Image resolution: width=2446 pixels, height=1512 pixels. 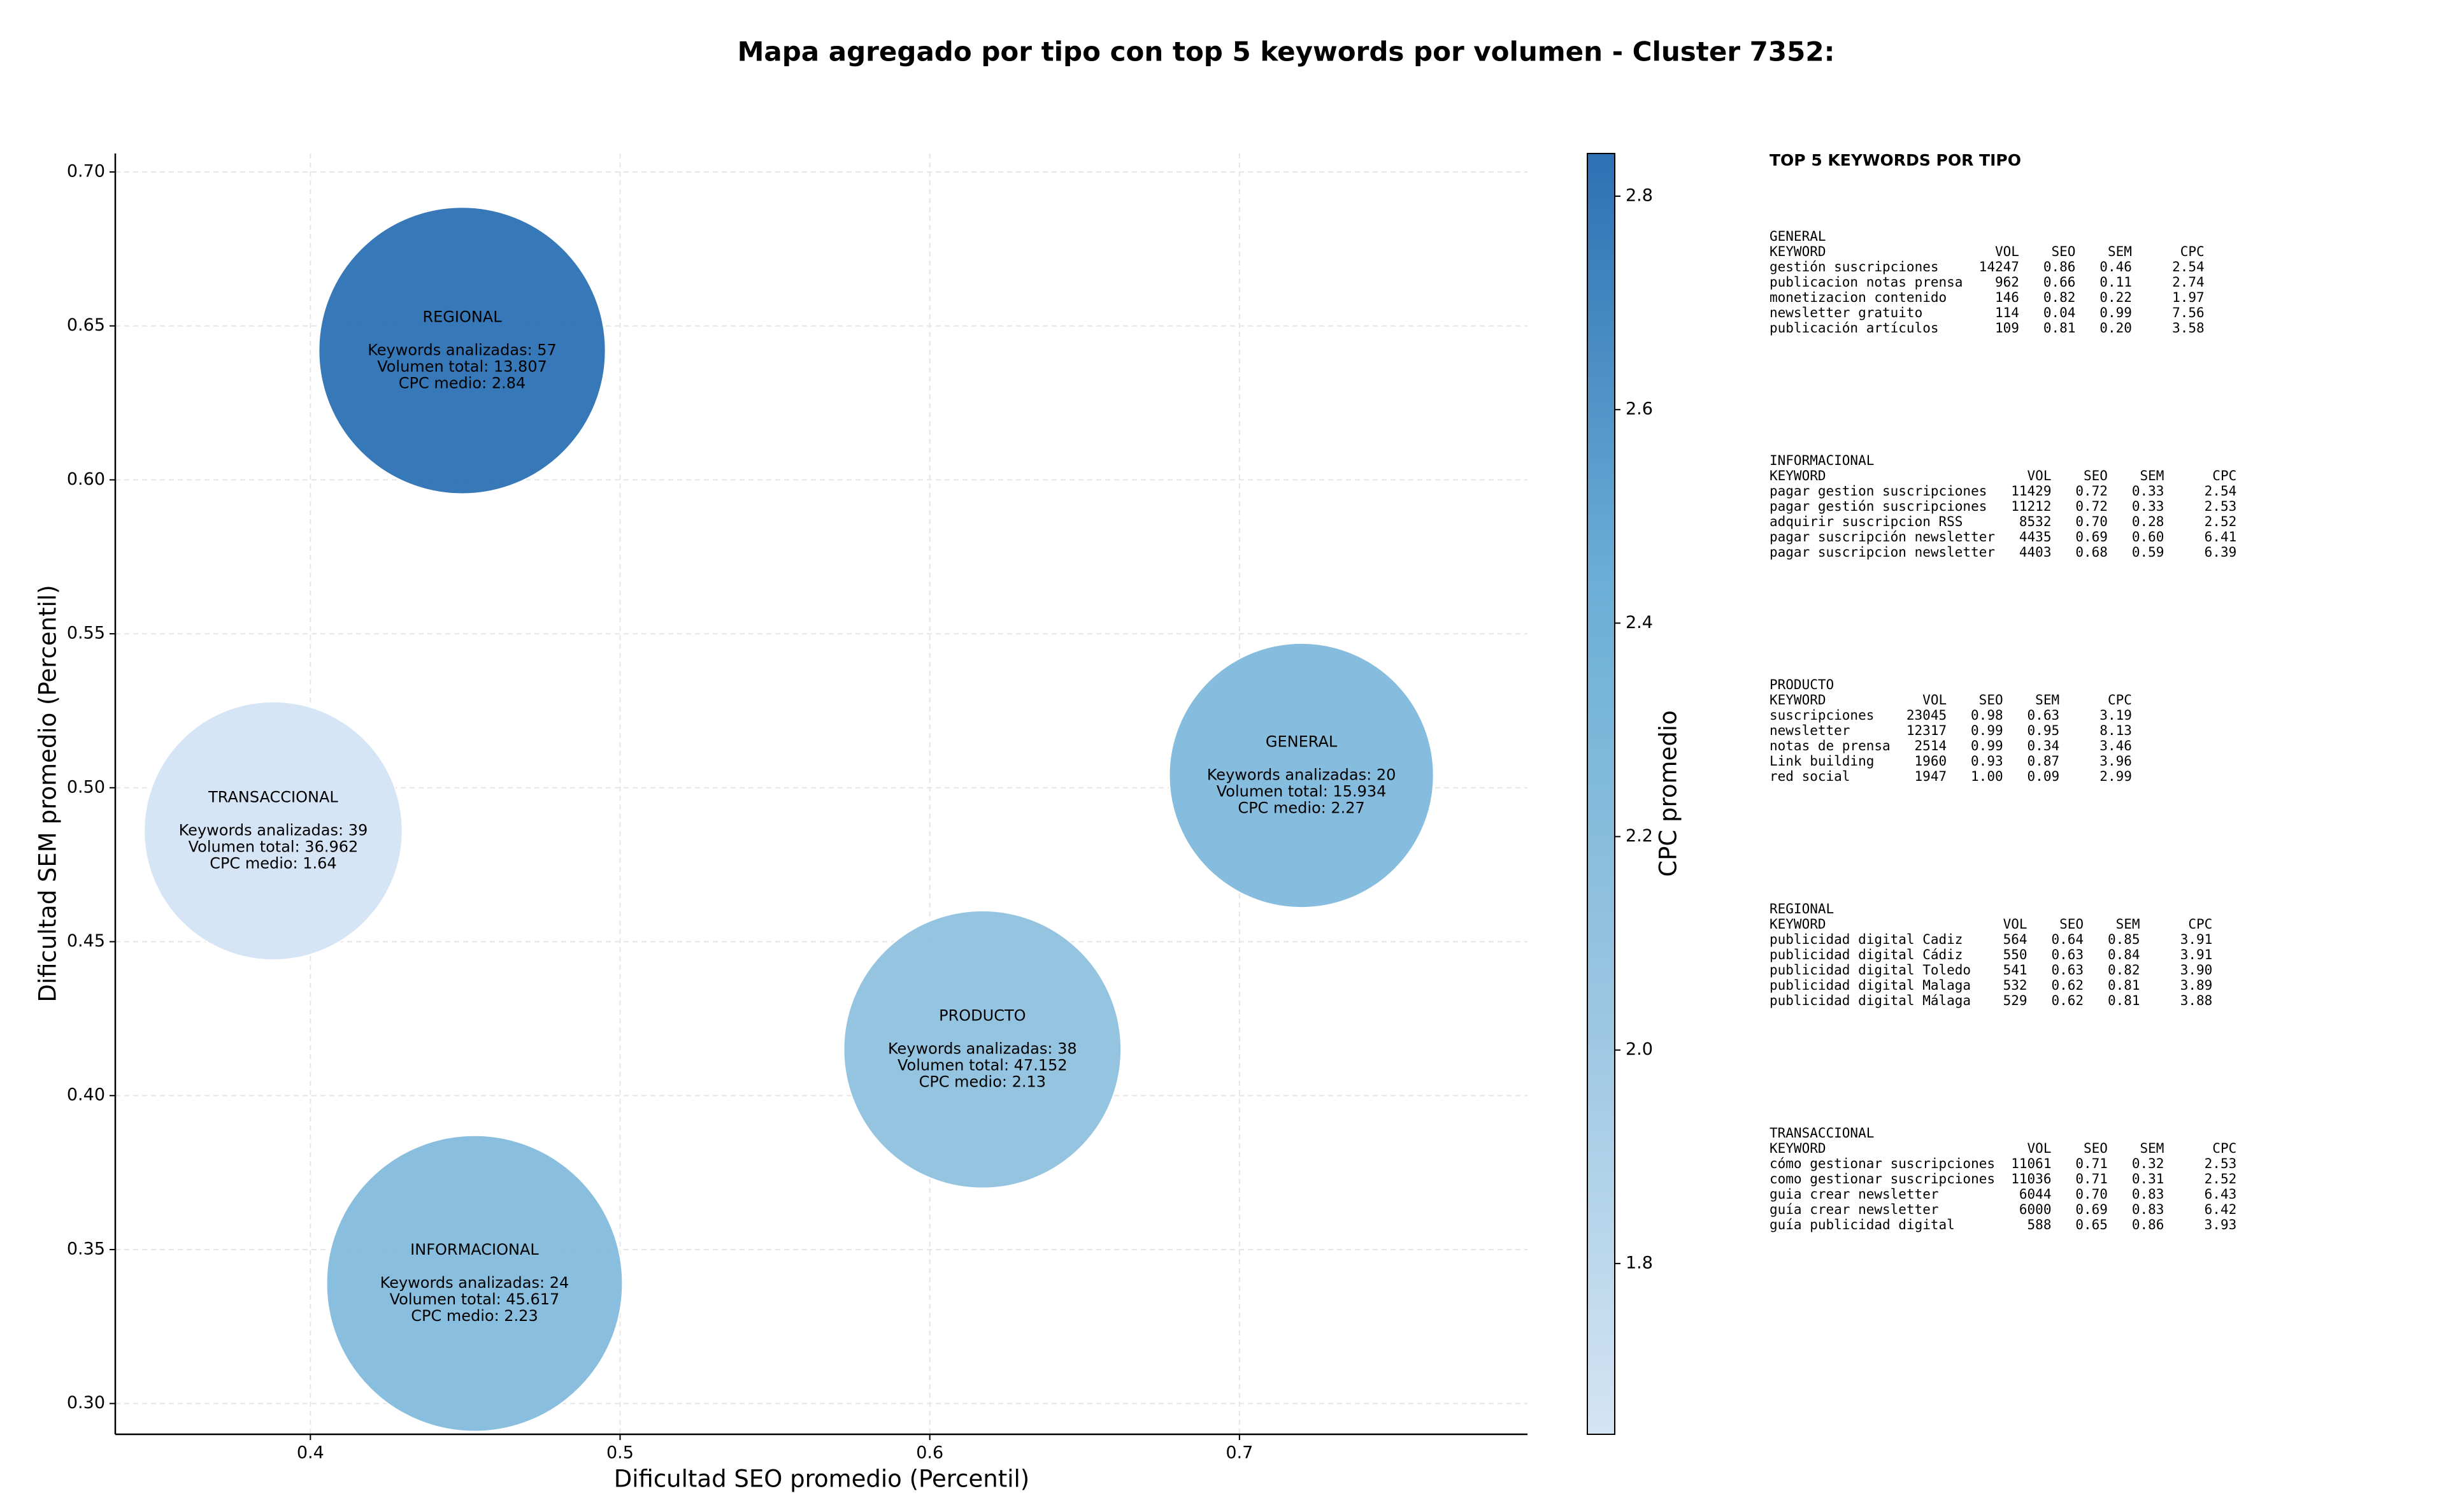 What do you see at coordinates (2007, 297) in the screenshot?
I see `table-cell: 146` at bounding box center [2007, 297].